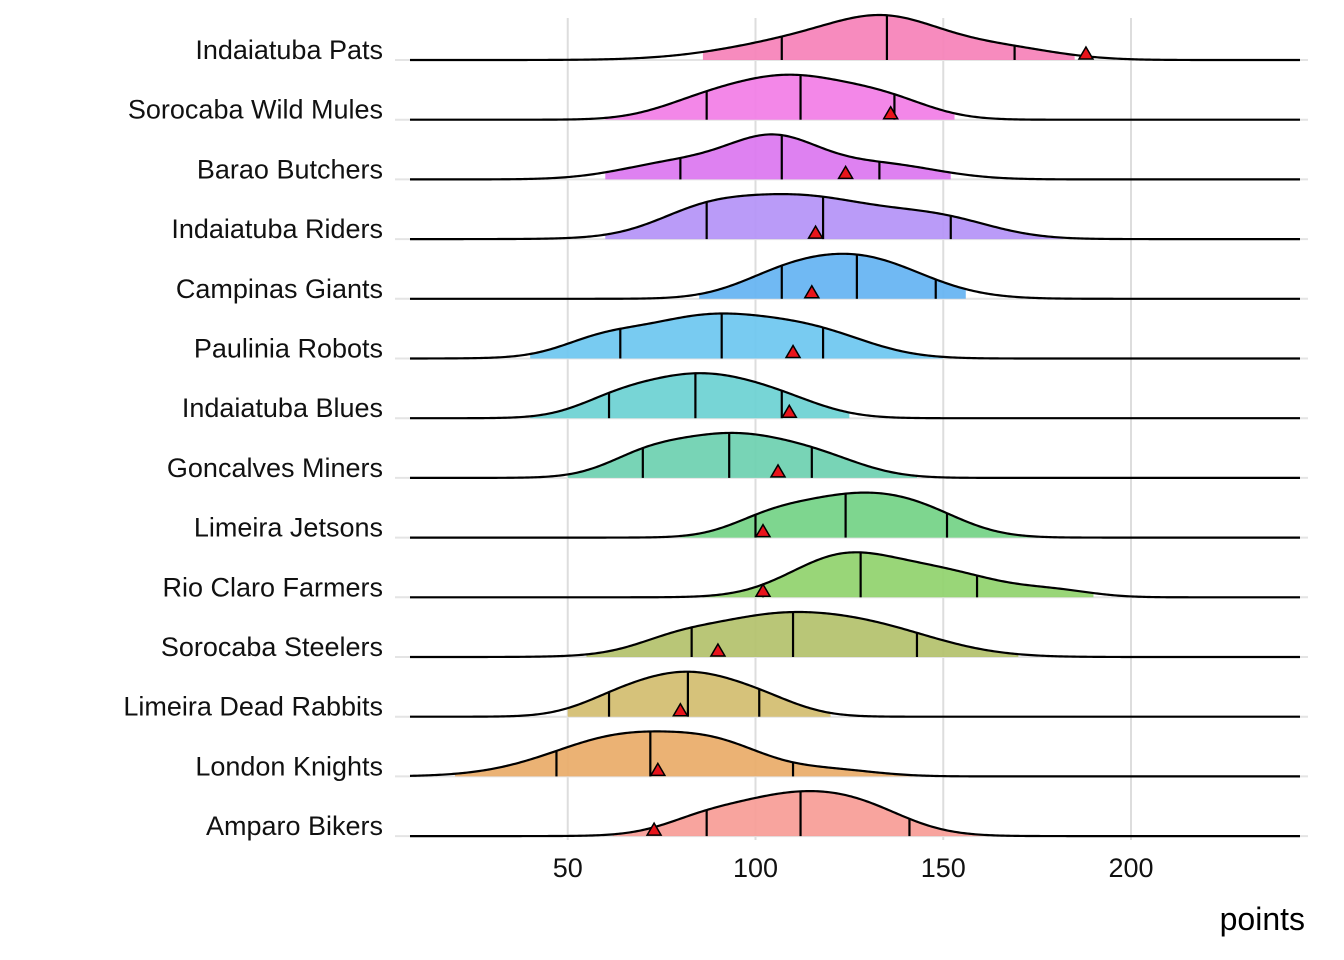 This screenshot has width=1344, height=960. What do you see at coordinates (290, 169) in the screenshot?
I see `team-label: Barao Butchers` at bounding box center [290, 169].